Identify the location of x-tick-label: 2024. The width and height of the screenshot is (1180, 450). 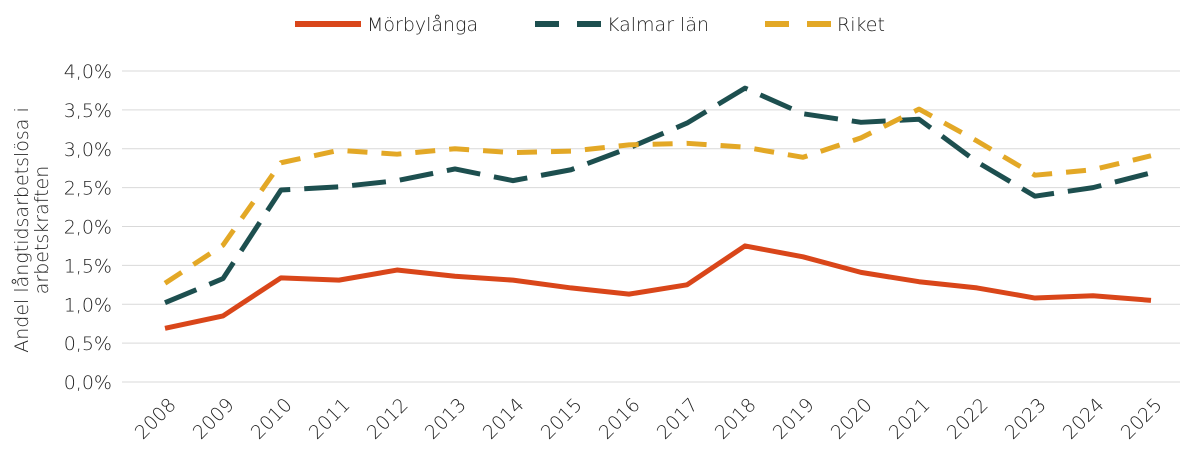
(1084, 419).